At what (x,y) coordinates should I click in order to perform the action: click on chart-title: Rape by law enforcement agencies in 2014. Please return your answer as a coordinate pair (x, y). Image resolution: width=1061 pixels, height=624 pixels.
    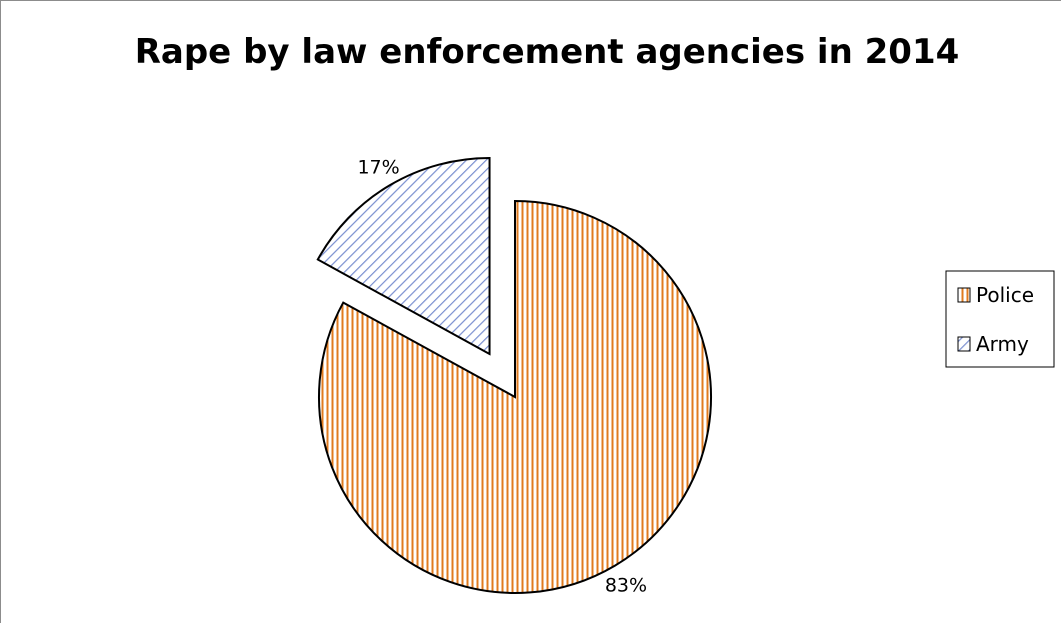
    Looking at the image, I should click on (547, 52).